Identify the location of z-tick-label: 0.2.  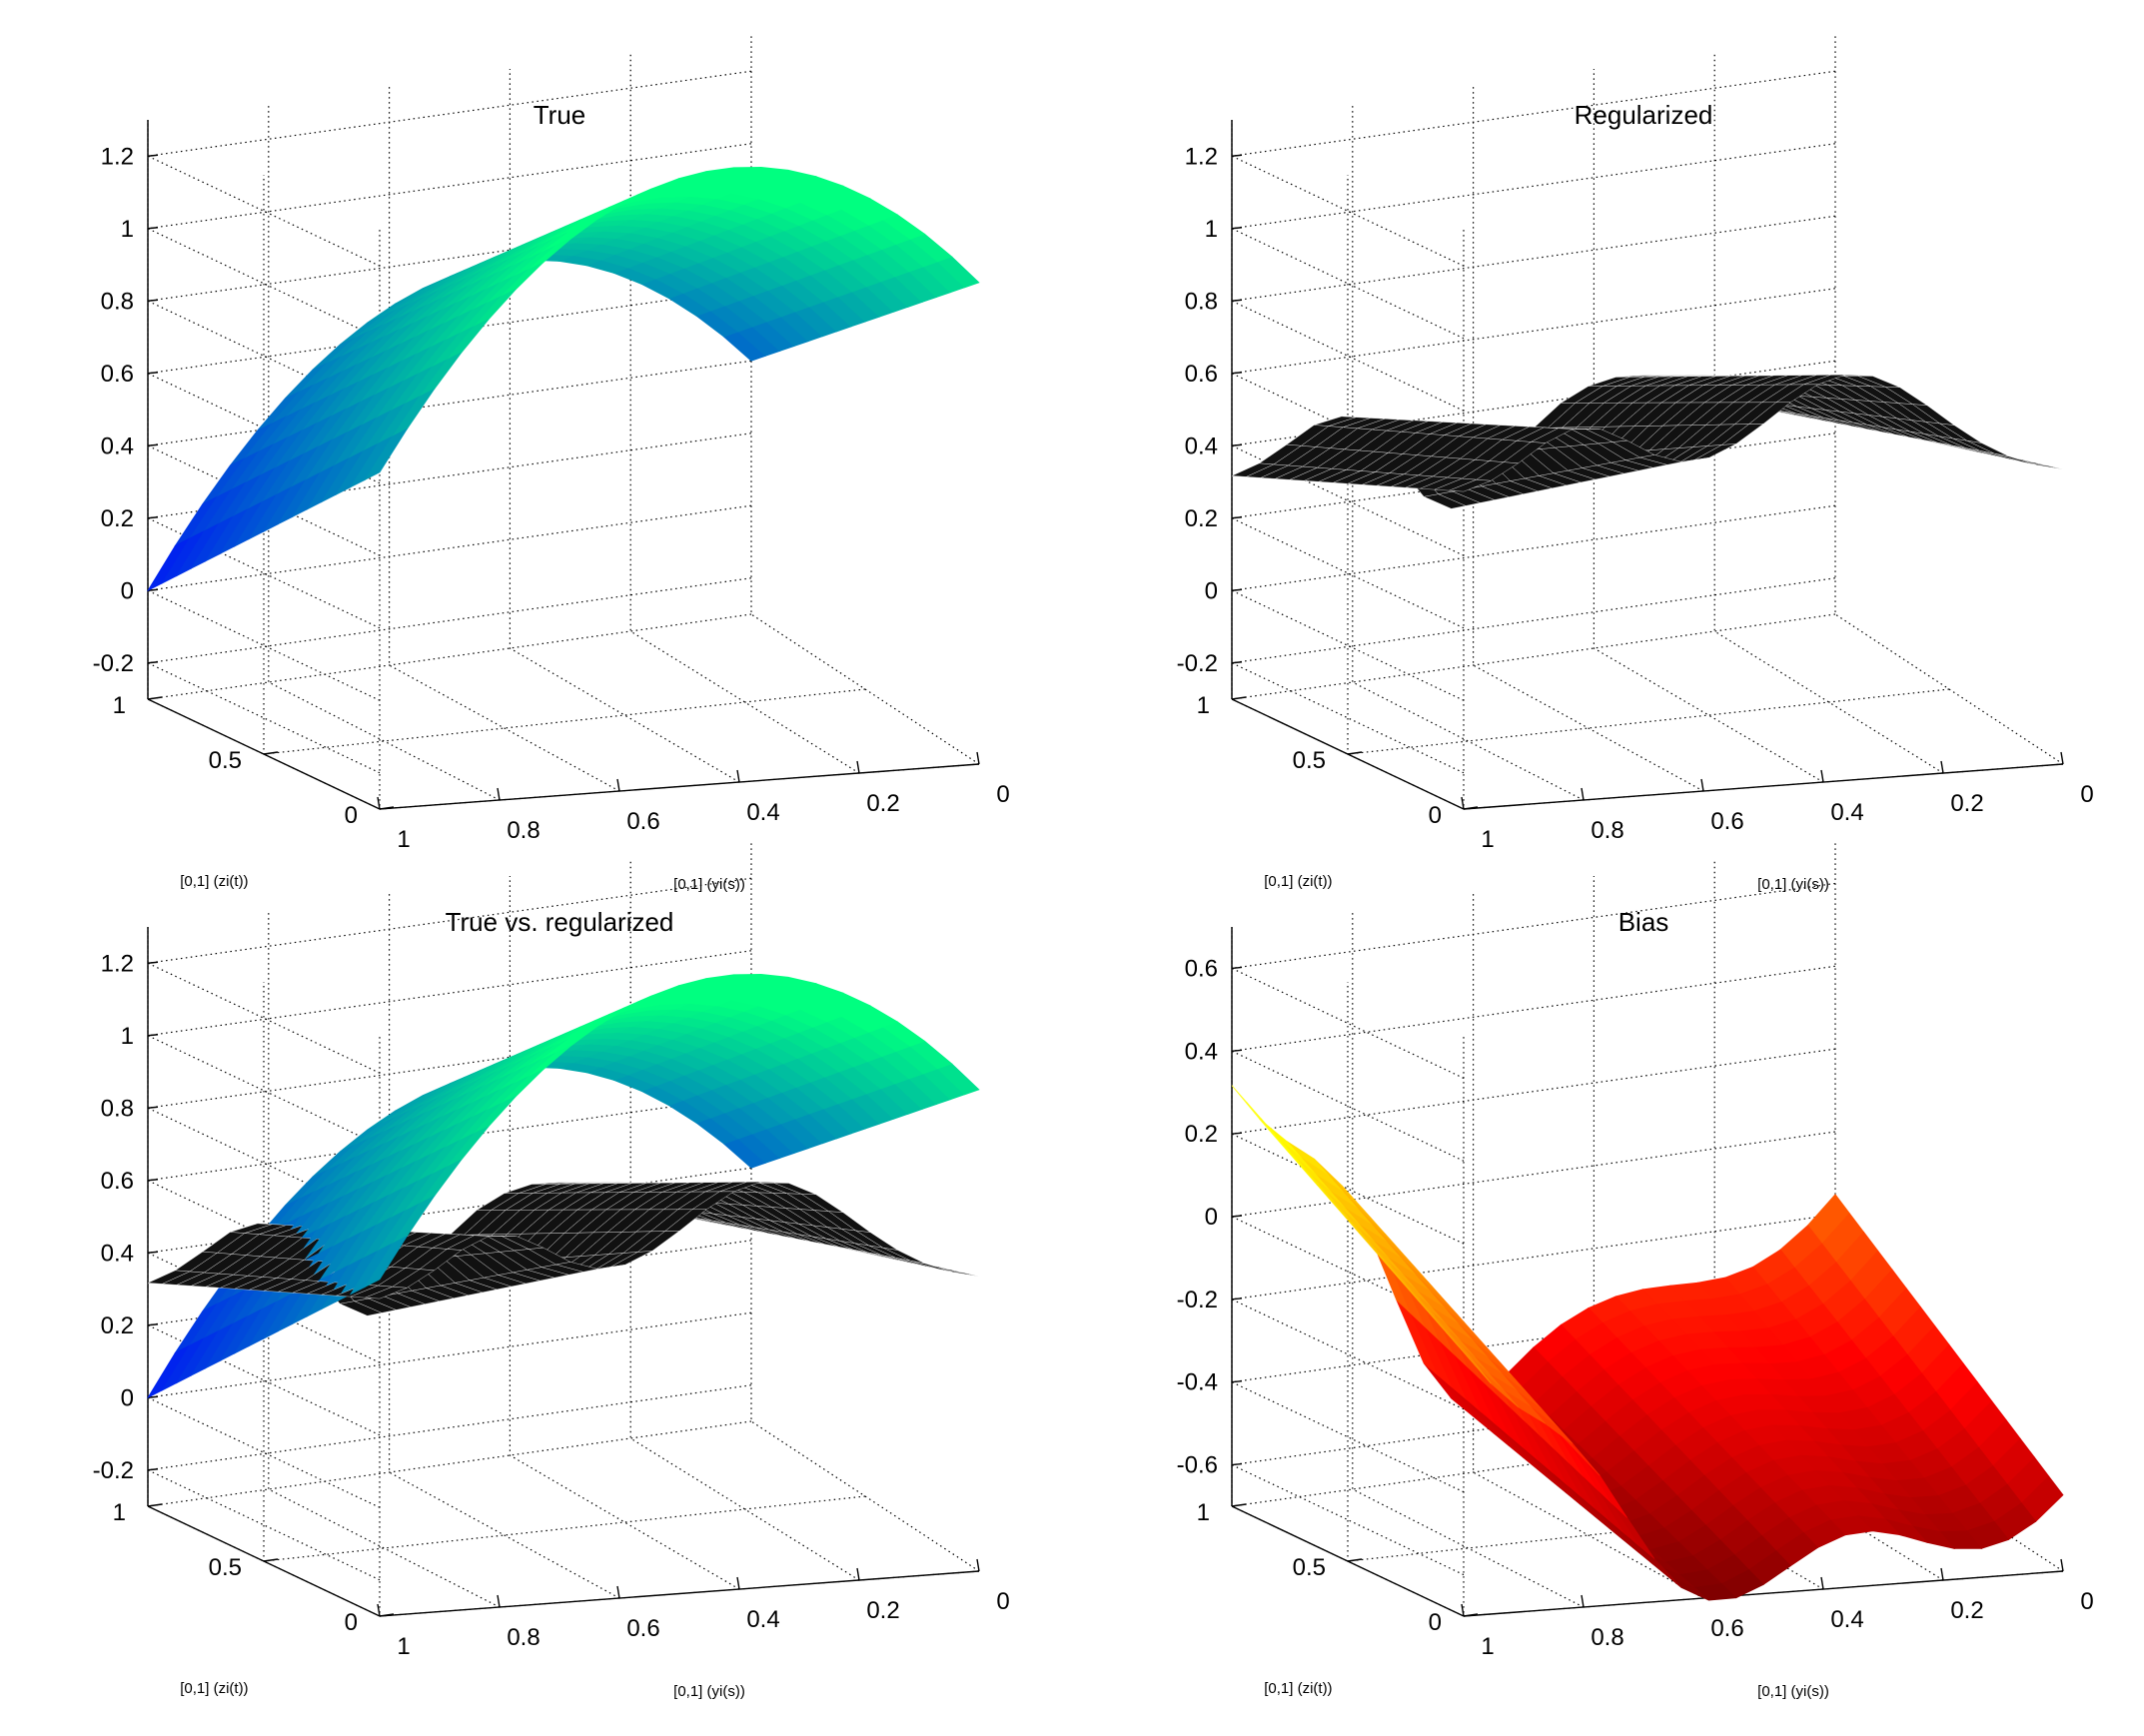
(117, 518).